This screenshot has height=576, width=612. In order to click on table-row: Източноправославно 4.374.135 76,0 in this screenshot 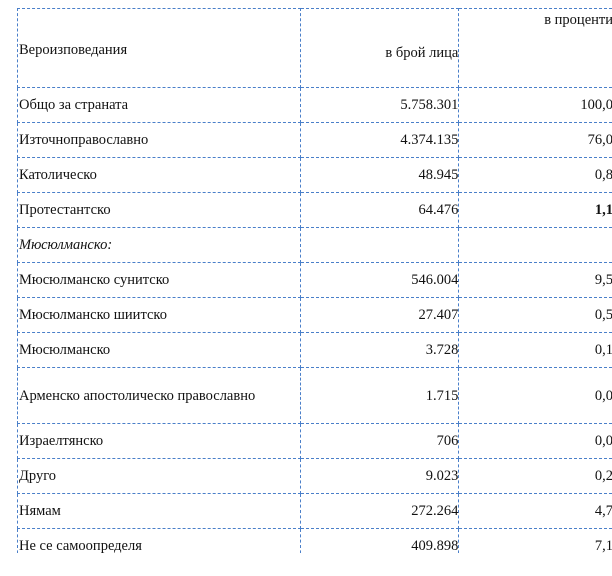, I will do `click(314, 140)`.